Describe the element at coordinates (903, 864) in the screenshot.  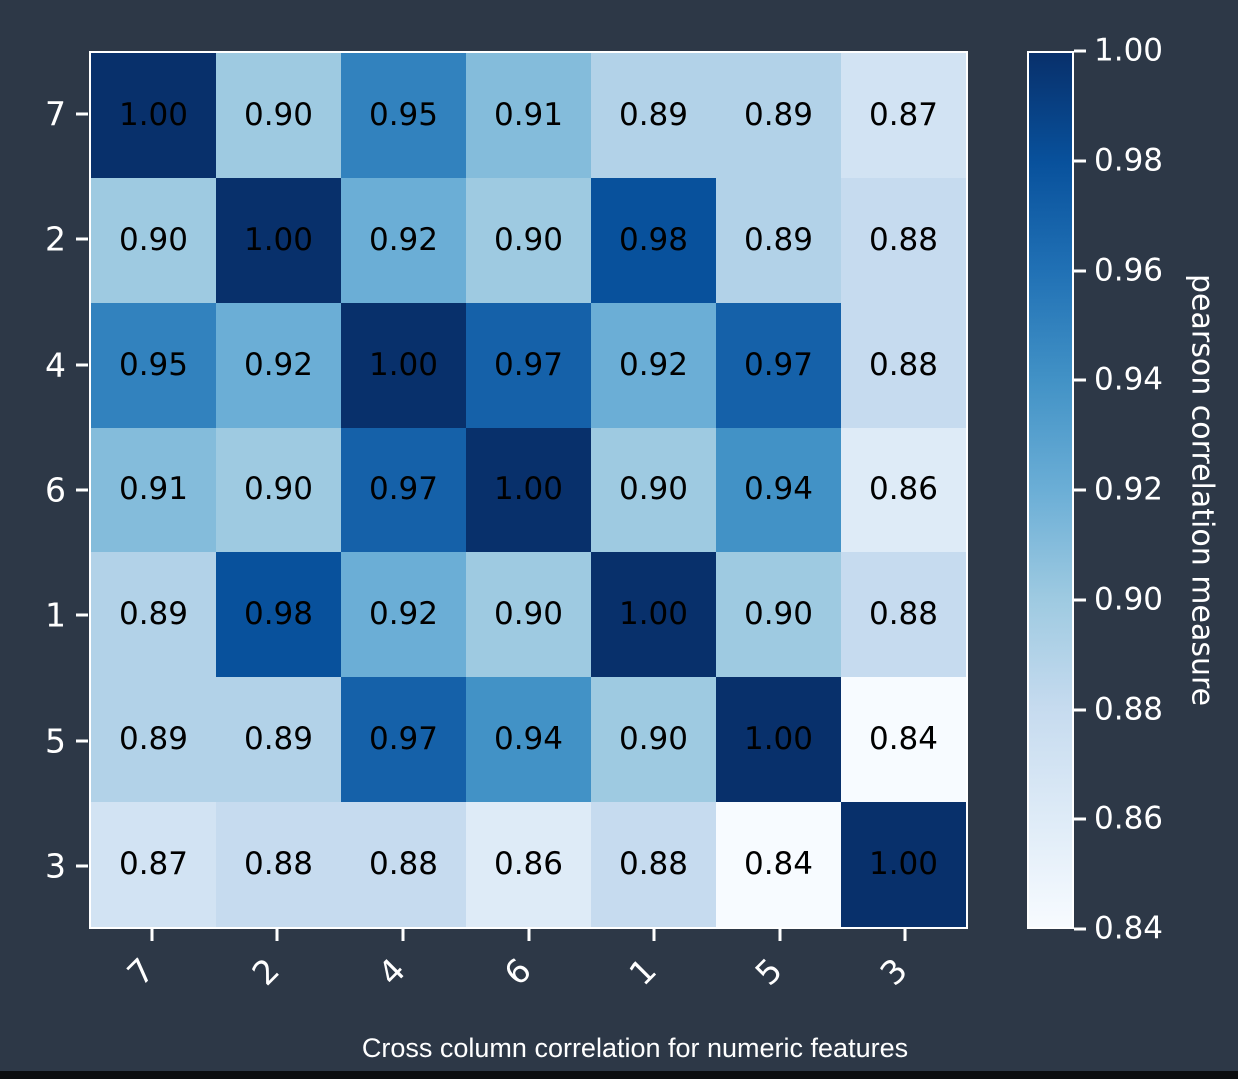
I see `heatmap-cell-r3-c3: 1.00` at that location.